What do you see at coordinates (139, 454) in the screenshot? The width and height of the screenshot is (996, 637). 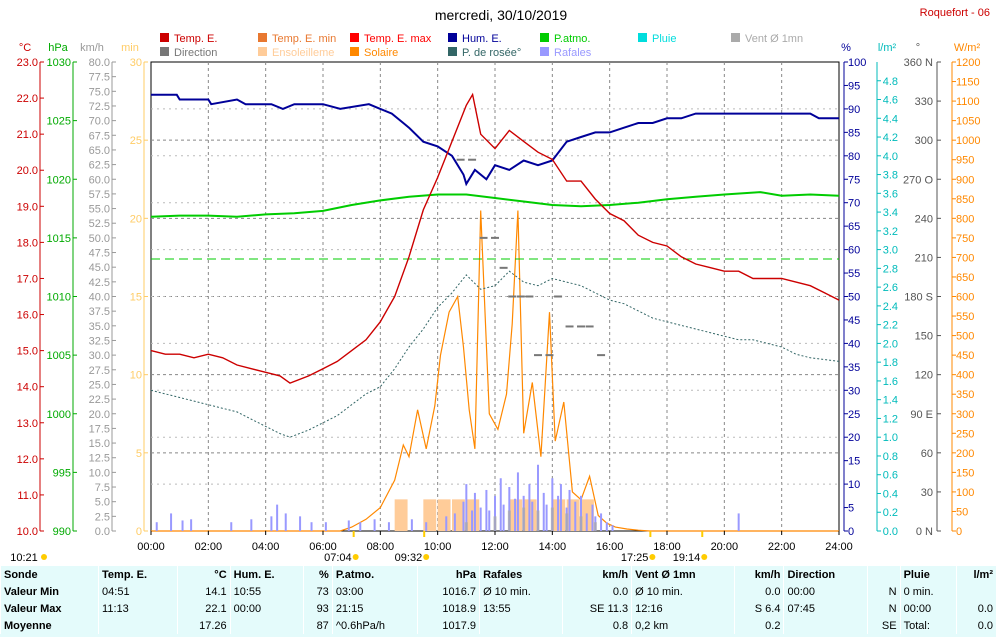 I see `axis-tick-sun_min: 5` at bounding box center [139, 454].